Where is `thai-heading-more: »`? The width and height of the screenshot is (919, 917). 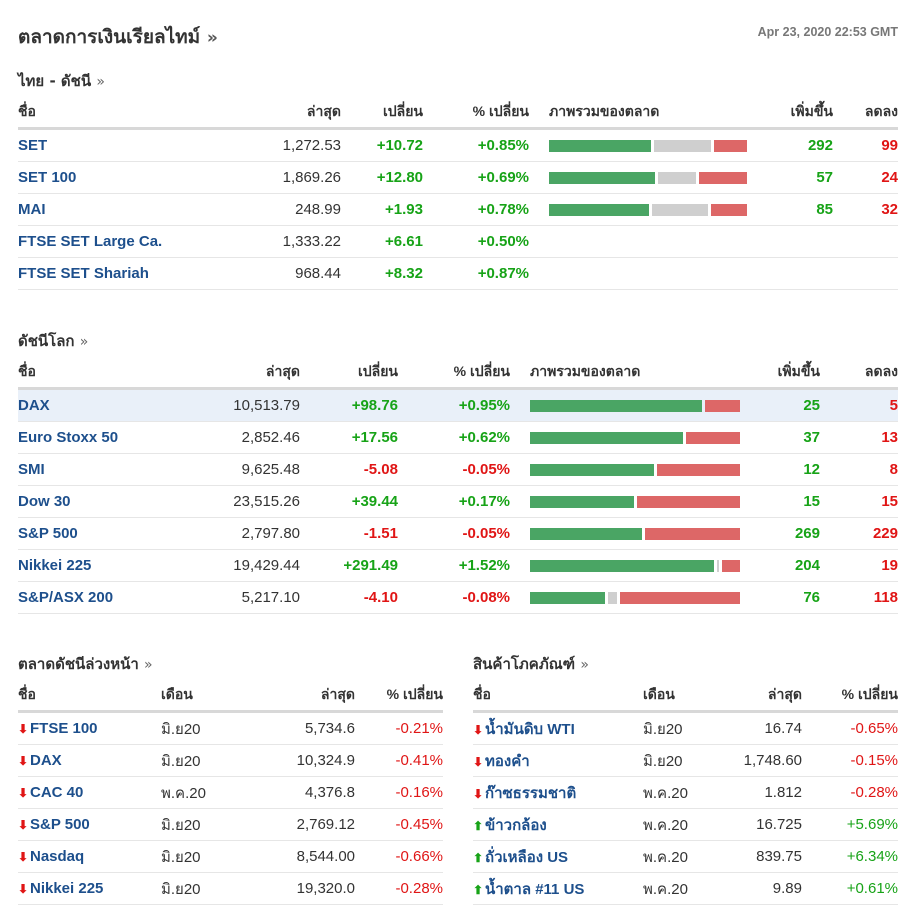
thai-heading-more: » is located at coordinates (100, 82).